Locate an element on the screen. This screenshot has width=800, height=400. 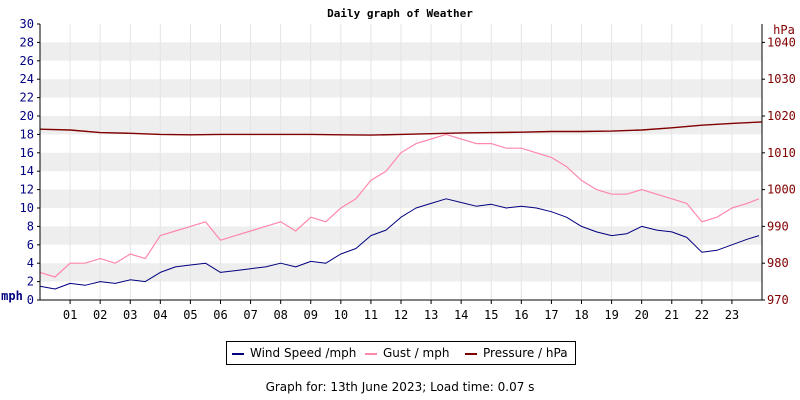
y-left-tick-label: 12 is located at coordinates (27, 190).